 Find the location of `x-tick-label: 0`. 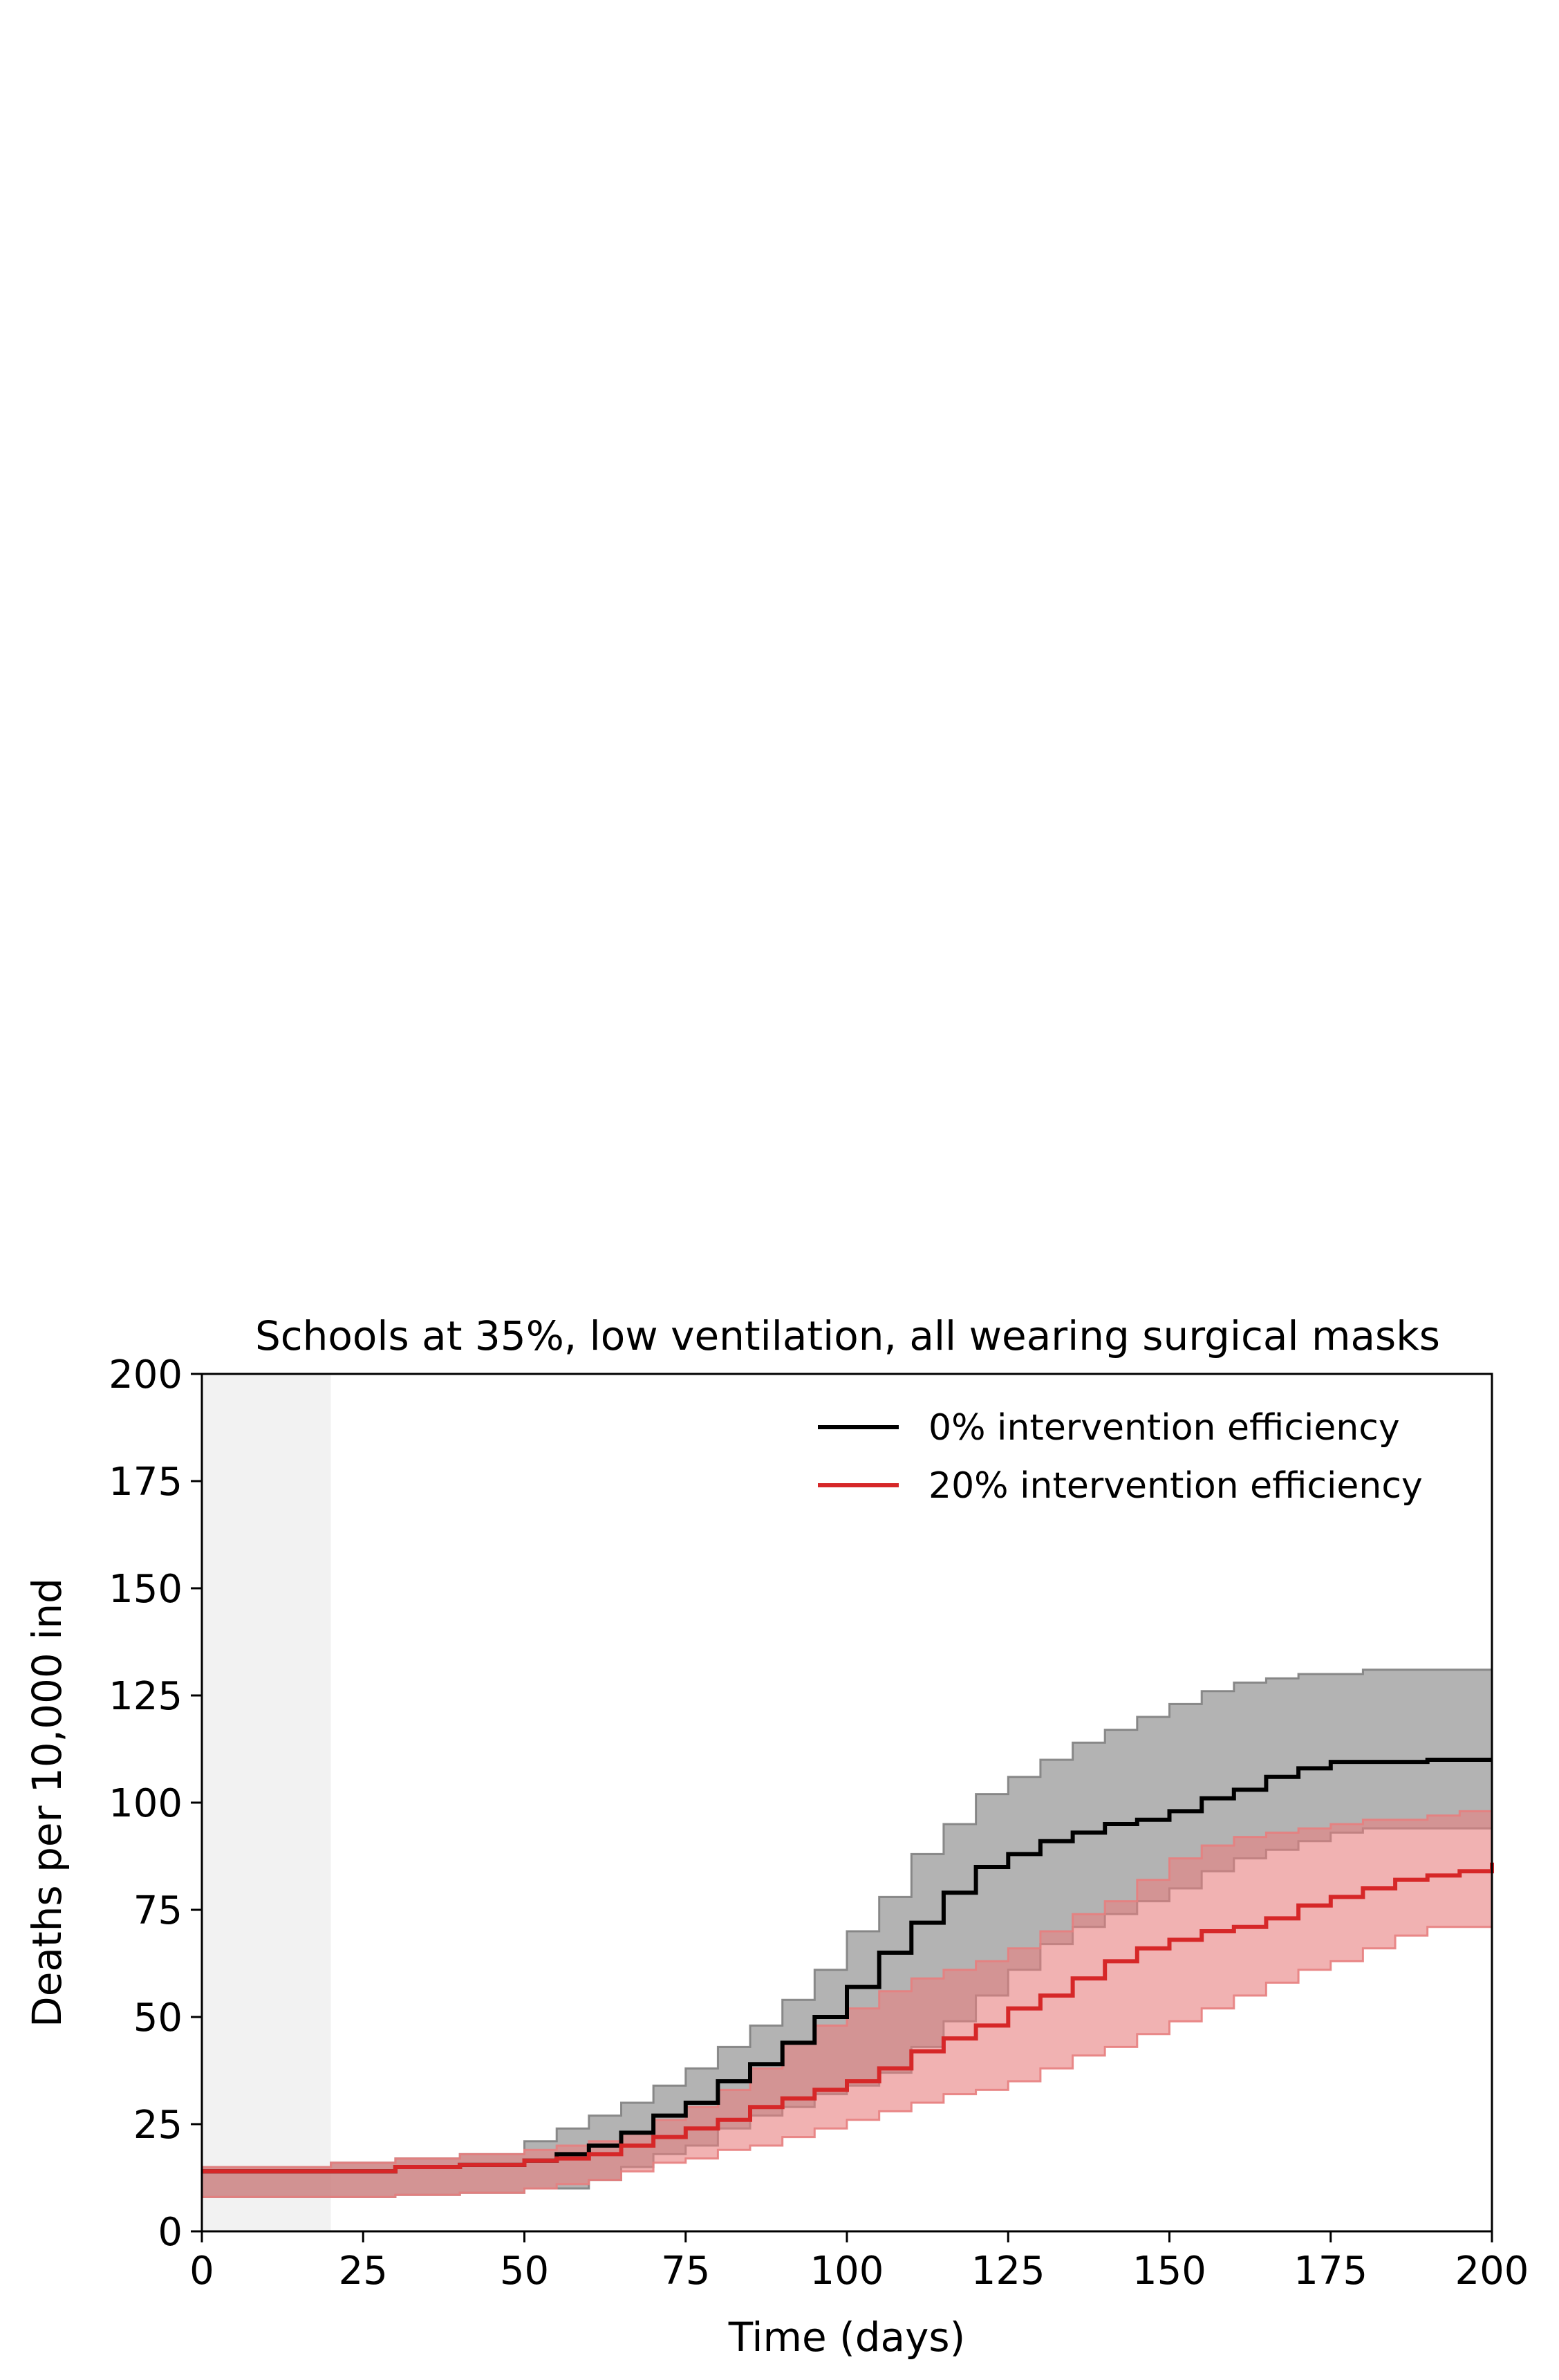

x-tick-label: 0 is located at coordinates (202, 2271).